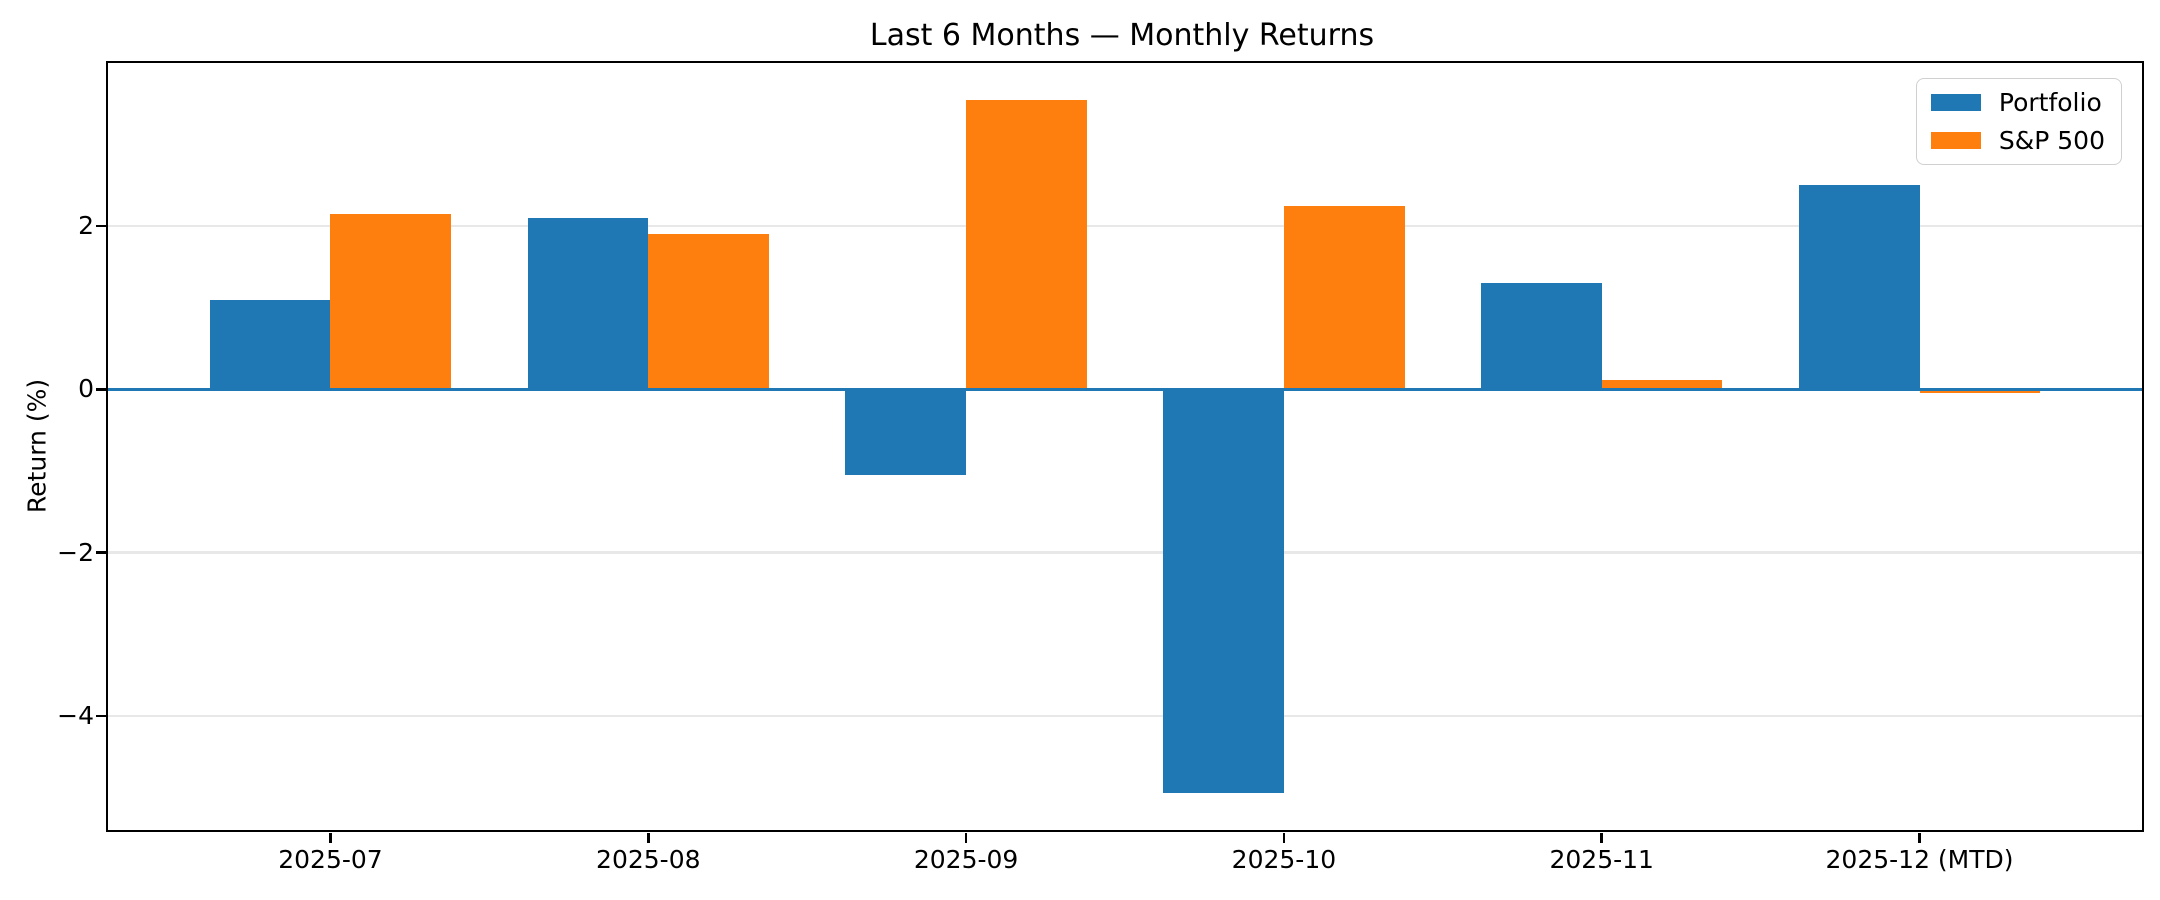 The width and height of the screenshot is (2160, 900). Describe the element at coordinates (1859, 287) in the screenshot. I see `bar-portfolio-2025-12 (MTD)` at that location.